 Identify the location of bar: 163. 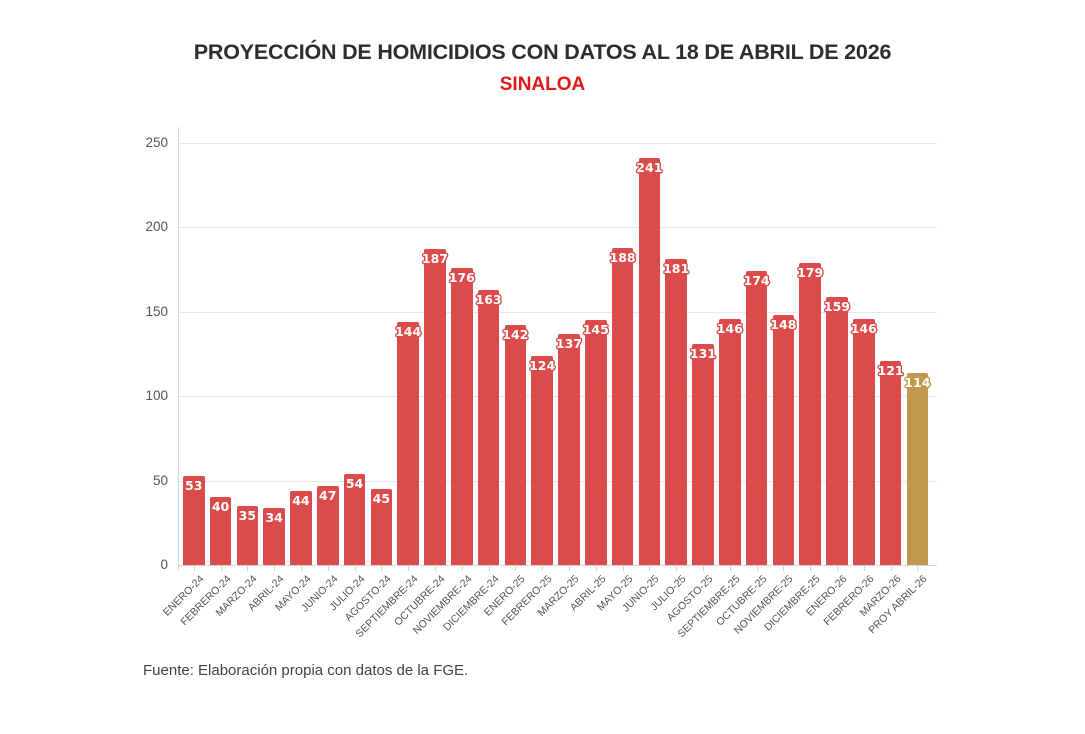
(488, 427).